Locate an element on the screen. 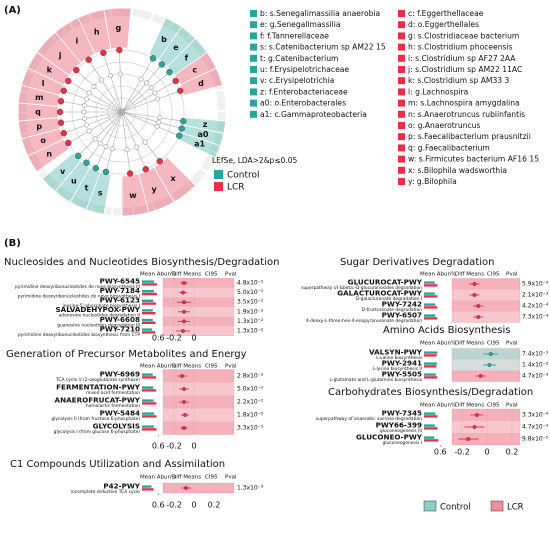 The image size is (550, 544). legend-entry: a1: c.Gammaproteobacteria is located at coordinates (313, 114).